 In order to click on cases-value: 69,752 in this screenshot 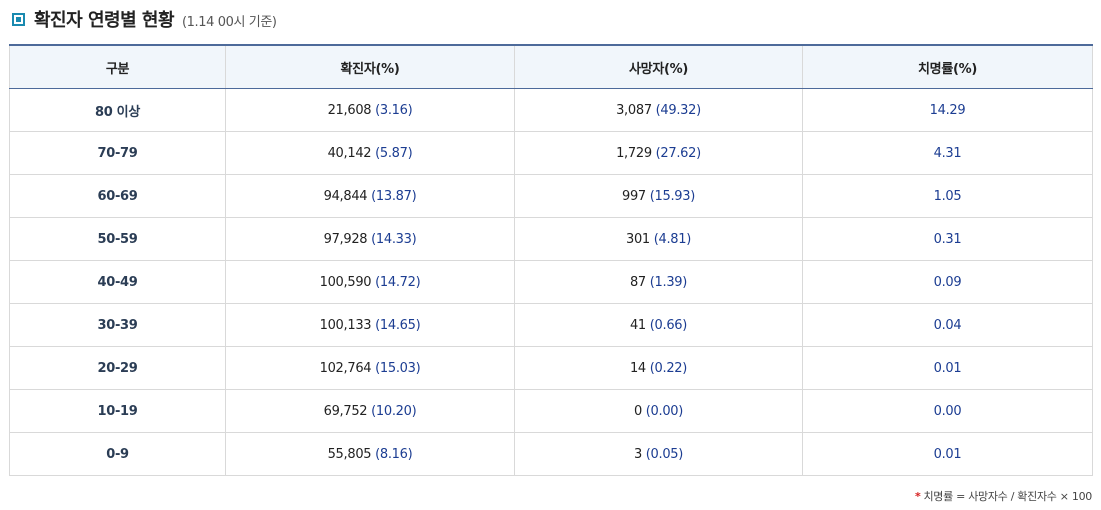, I will do `click(345, 411)`.